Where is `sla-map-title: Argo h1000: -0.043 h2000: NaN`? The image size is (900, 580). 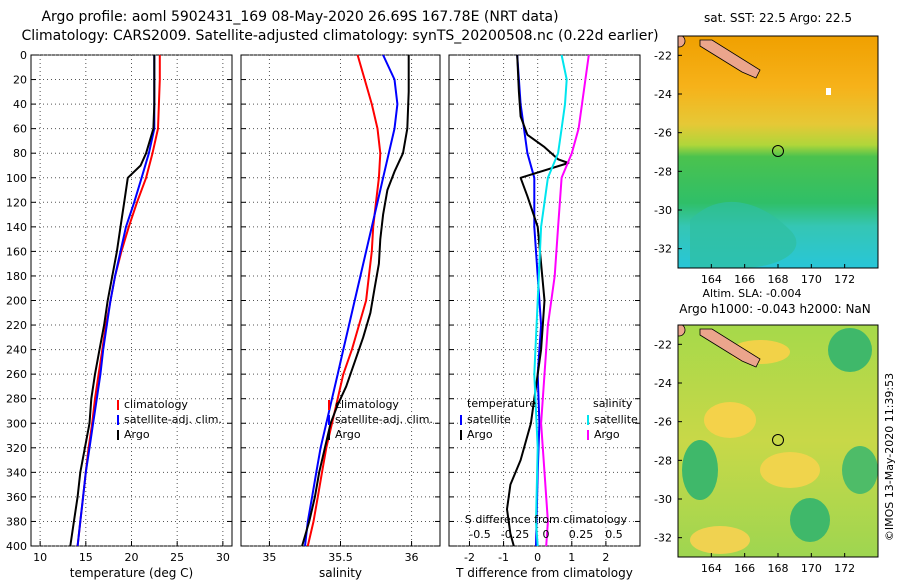 sla-map-title: Argo h1000: -0.043 h2000: NaN is located at coordinates (775, 309).